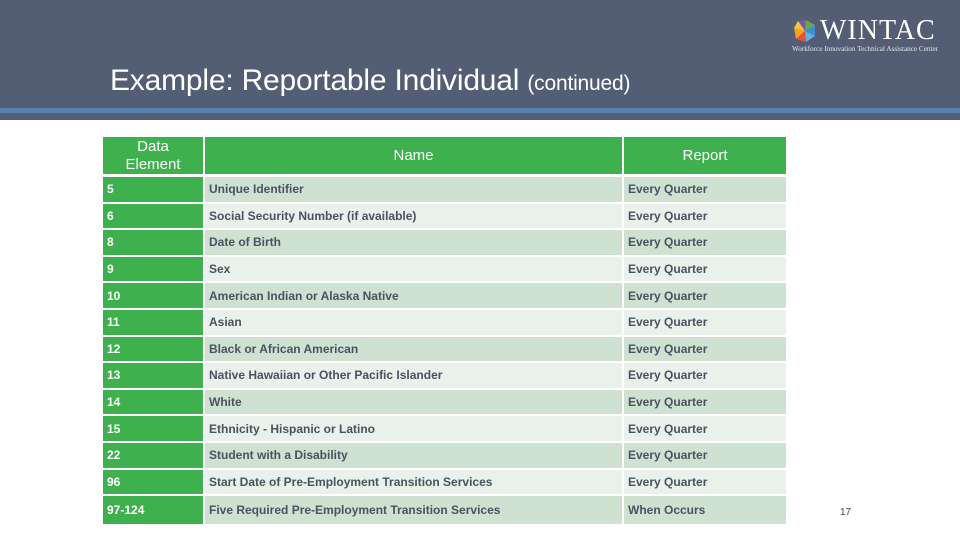  What do you see at coordinates (153, 428) in the screenshot?
I see `data-element-cell: 15` at bounding box center [153, 428].